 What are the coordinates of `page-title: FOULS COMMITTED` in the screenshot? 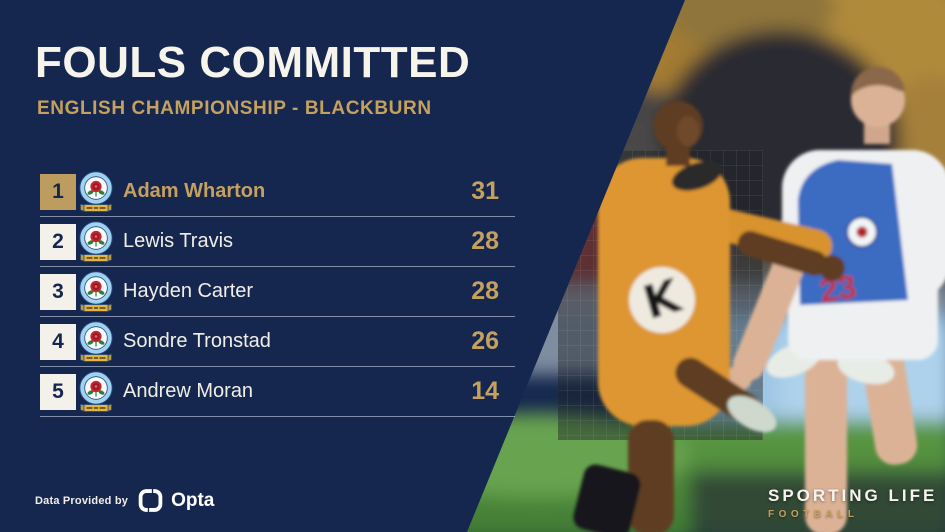 It's located at (253, 62).